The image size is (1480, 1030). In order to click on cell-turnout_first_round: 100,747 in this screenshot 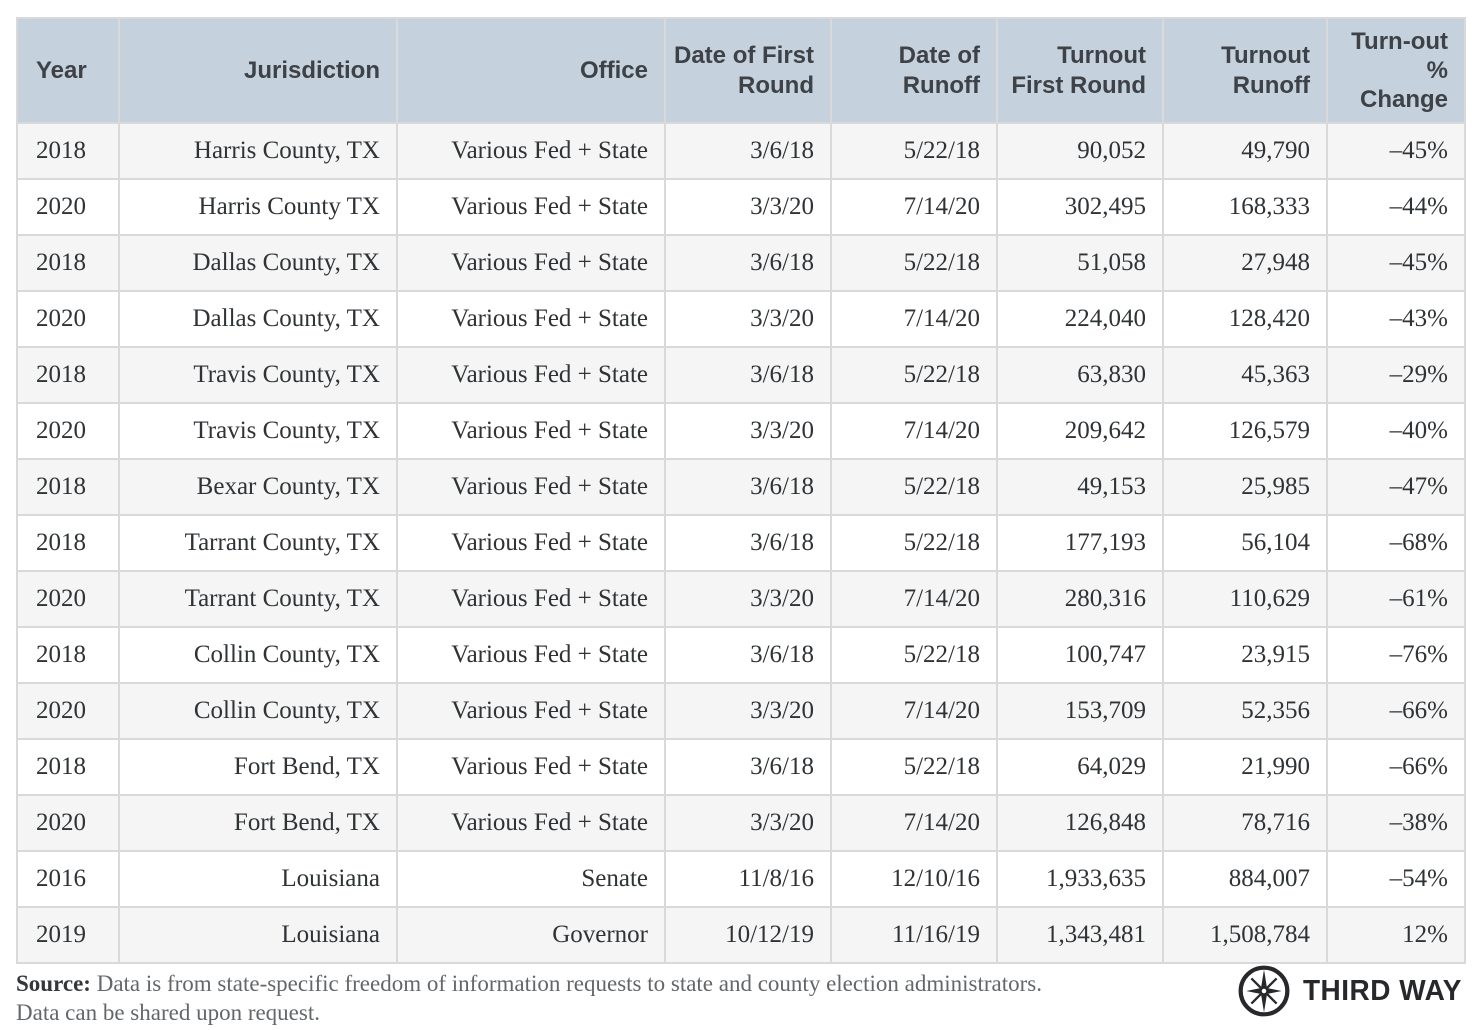, I will do `click(1080, 655)`.